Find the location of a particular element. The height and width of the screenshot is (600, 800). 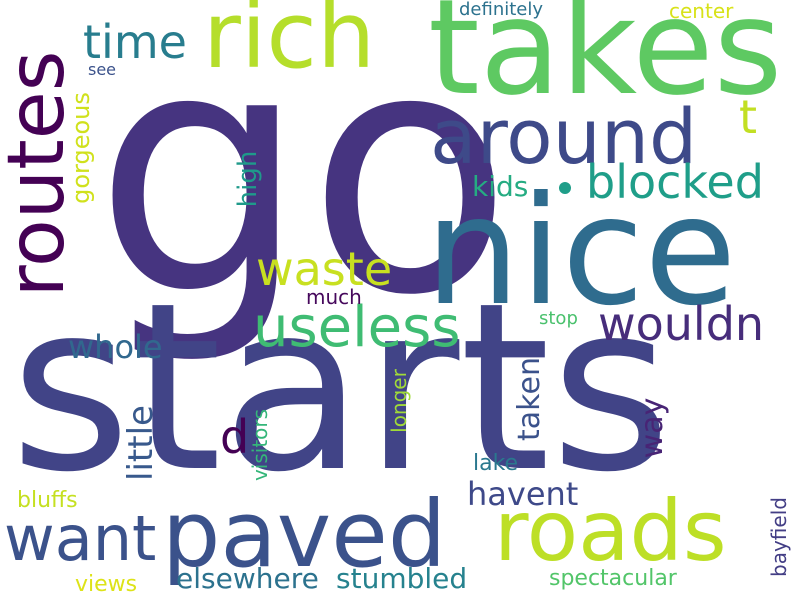

word-blocked: blocked is located at coordinates (675, 182).